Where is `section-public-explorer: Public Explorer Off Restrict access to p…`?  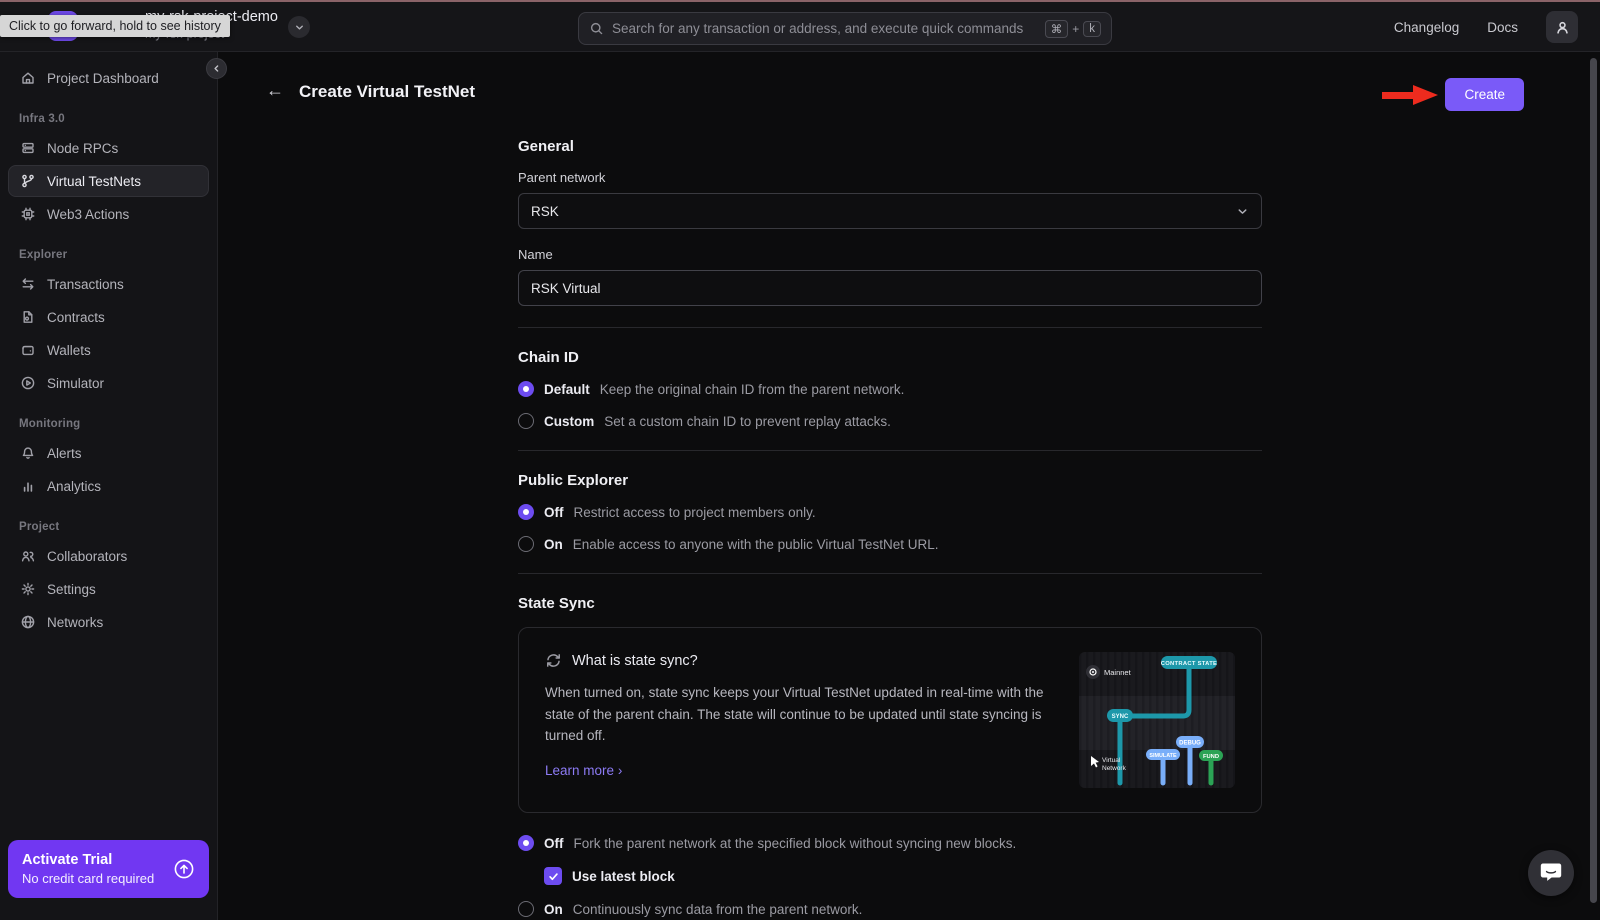
section-public-explorer: Public Explorer Off Restrict access to p… is located at coordinates (890, 512).